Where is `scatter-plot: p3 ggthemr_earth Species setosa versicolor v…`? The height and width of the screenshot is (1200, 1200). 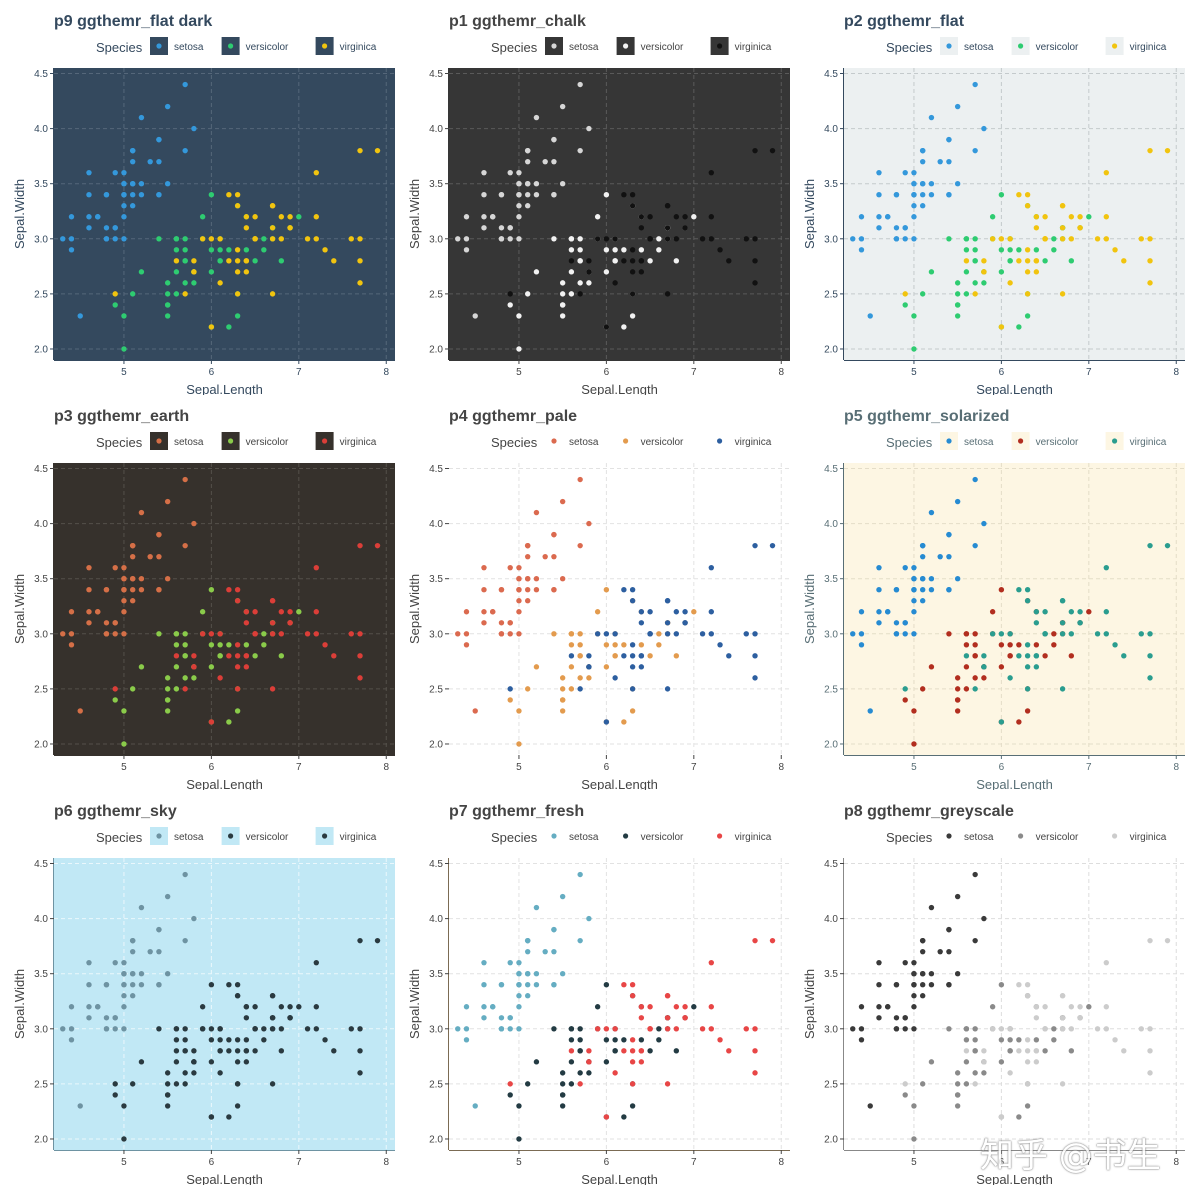
scatter-plot: p3 ggthemr_earth Species setosa versicolor v… is located at coordinates (203, 599).